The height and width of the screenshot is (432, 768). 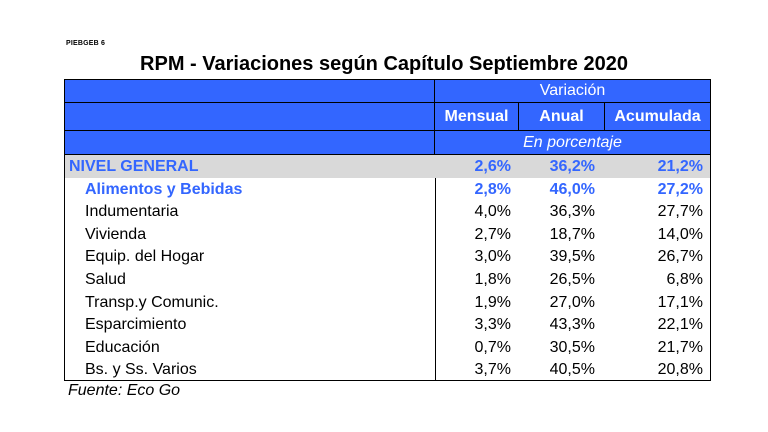 What do you see at coordinates (387, 91) in the screenshot?
I see `header-row-variacion: Variación` at bounding box center [387, 91].